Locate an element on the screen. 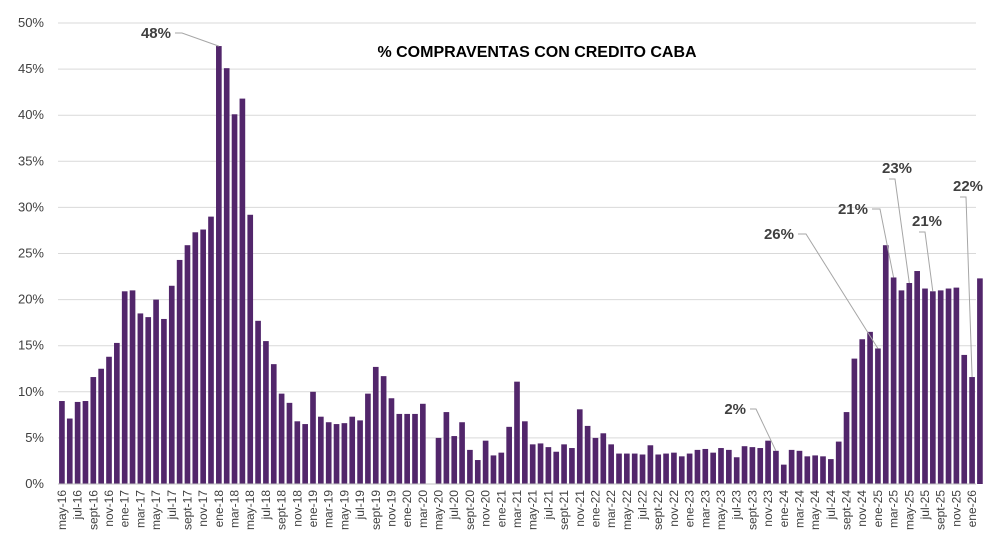 The width and height of the screenshot is (996, 558). x-tick-label: may-21 is located at coordinates (533, 510).